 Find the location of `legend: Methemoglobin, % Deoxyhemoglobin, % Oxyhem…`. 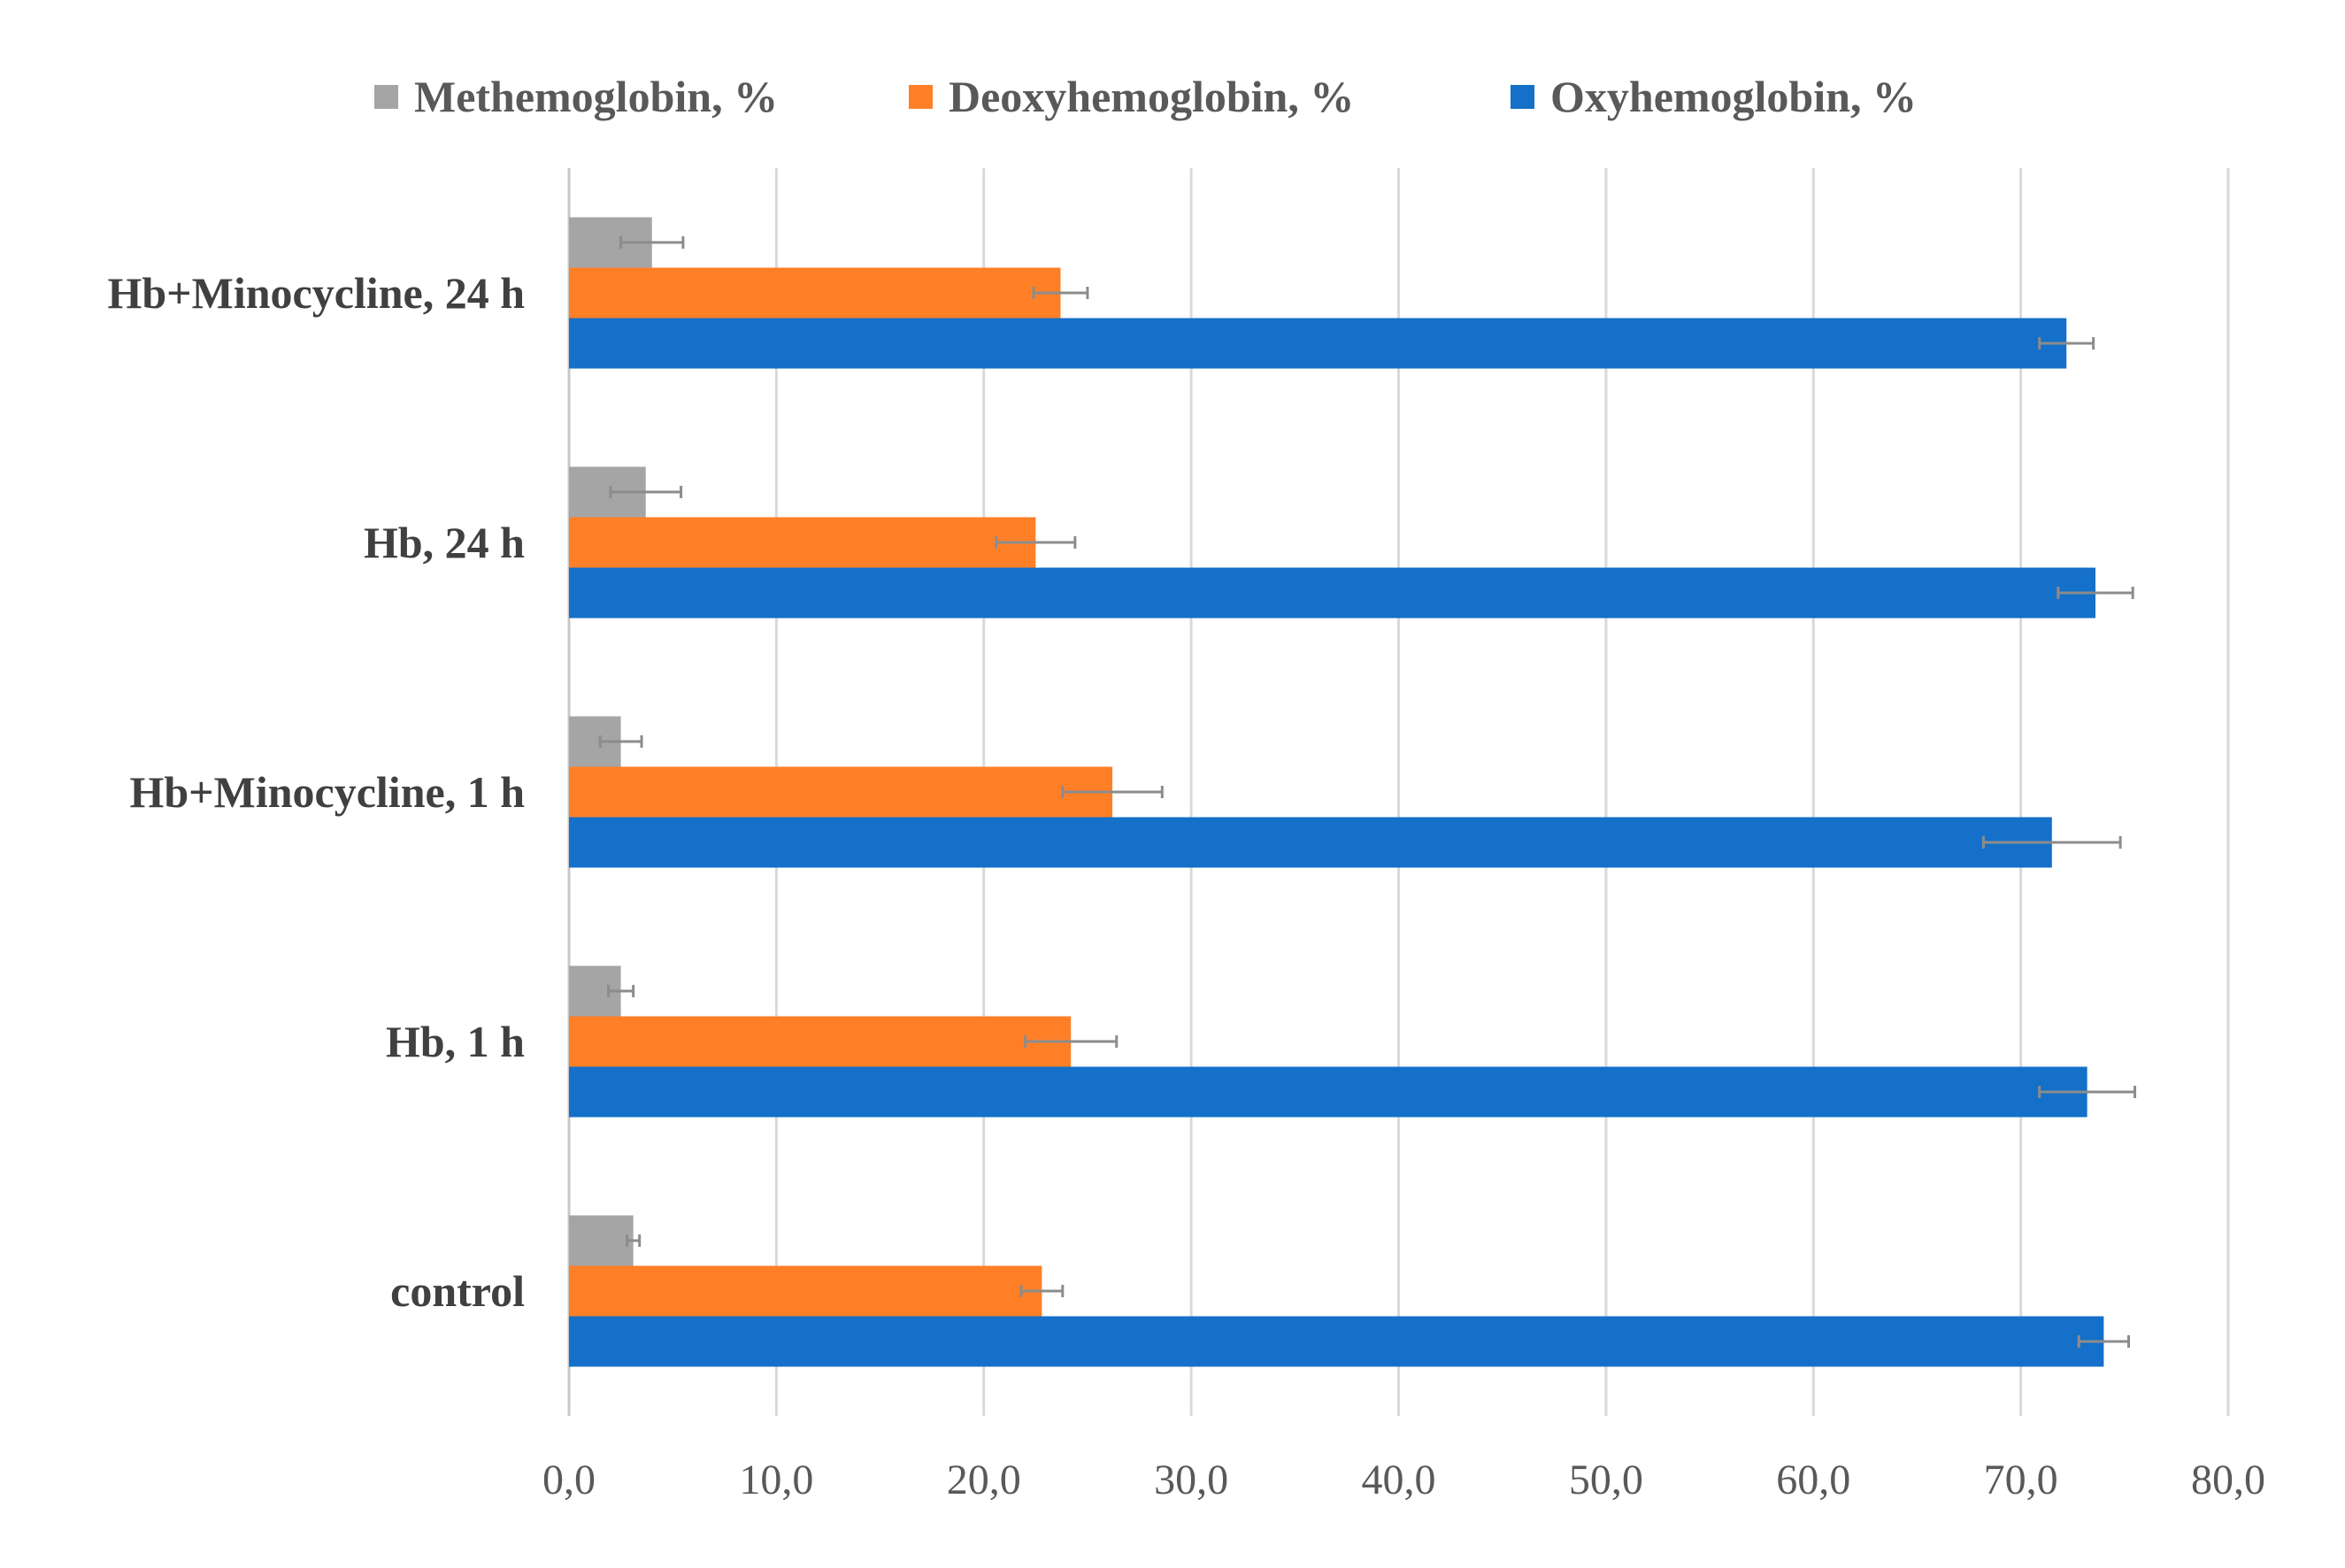

legend: Methemoglobin, % Deoxyhemoglobin, % Oxyhem… is located at coordinates (1145, 96).